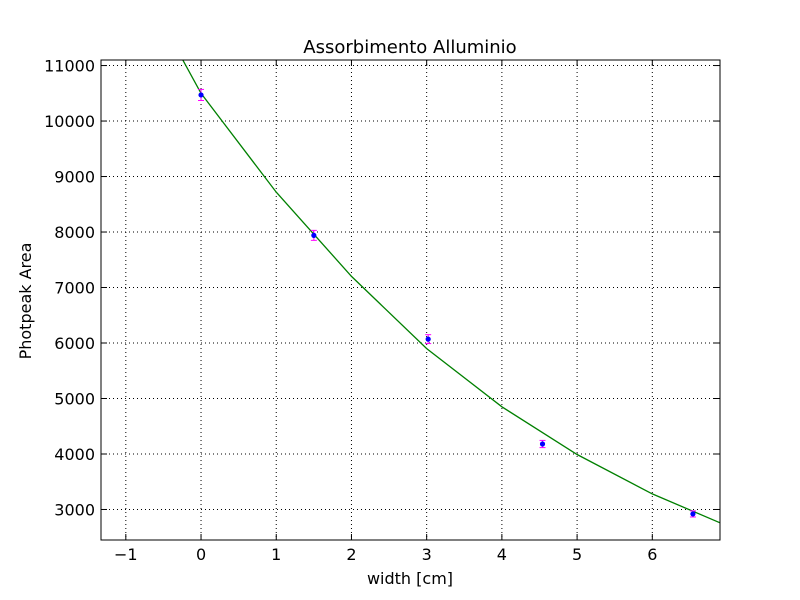 The height and width of the screenshot is (600, 800). I want to click on x-tick-label: 6, so click(652, 554).